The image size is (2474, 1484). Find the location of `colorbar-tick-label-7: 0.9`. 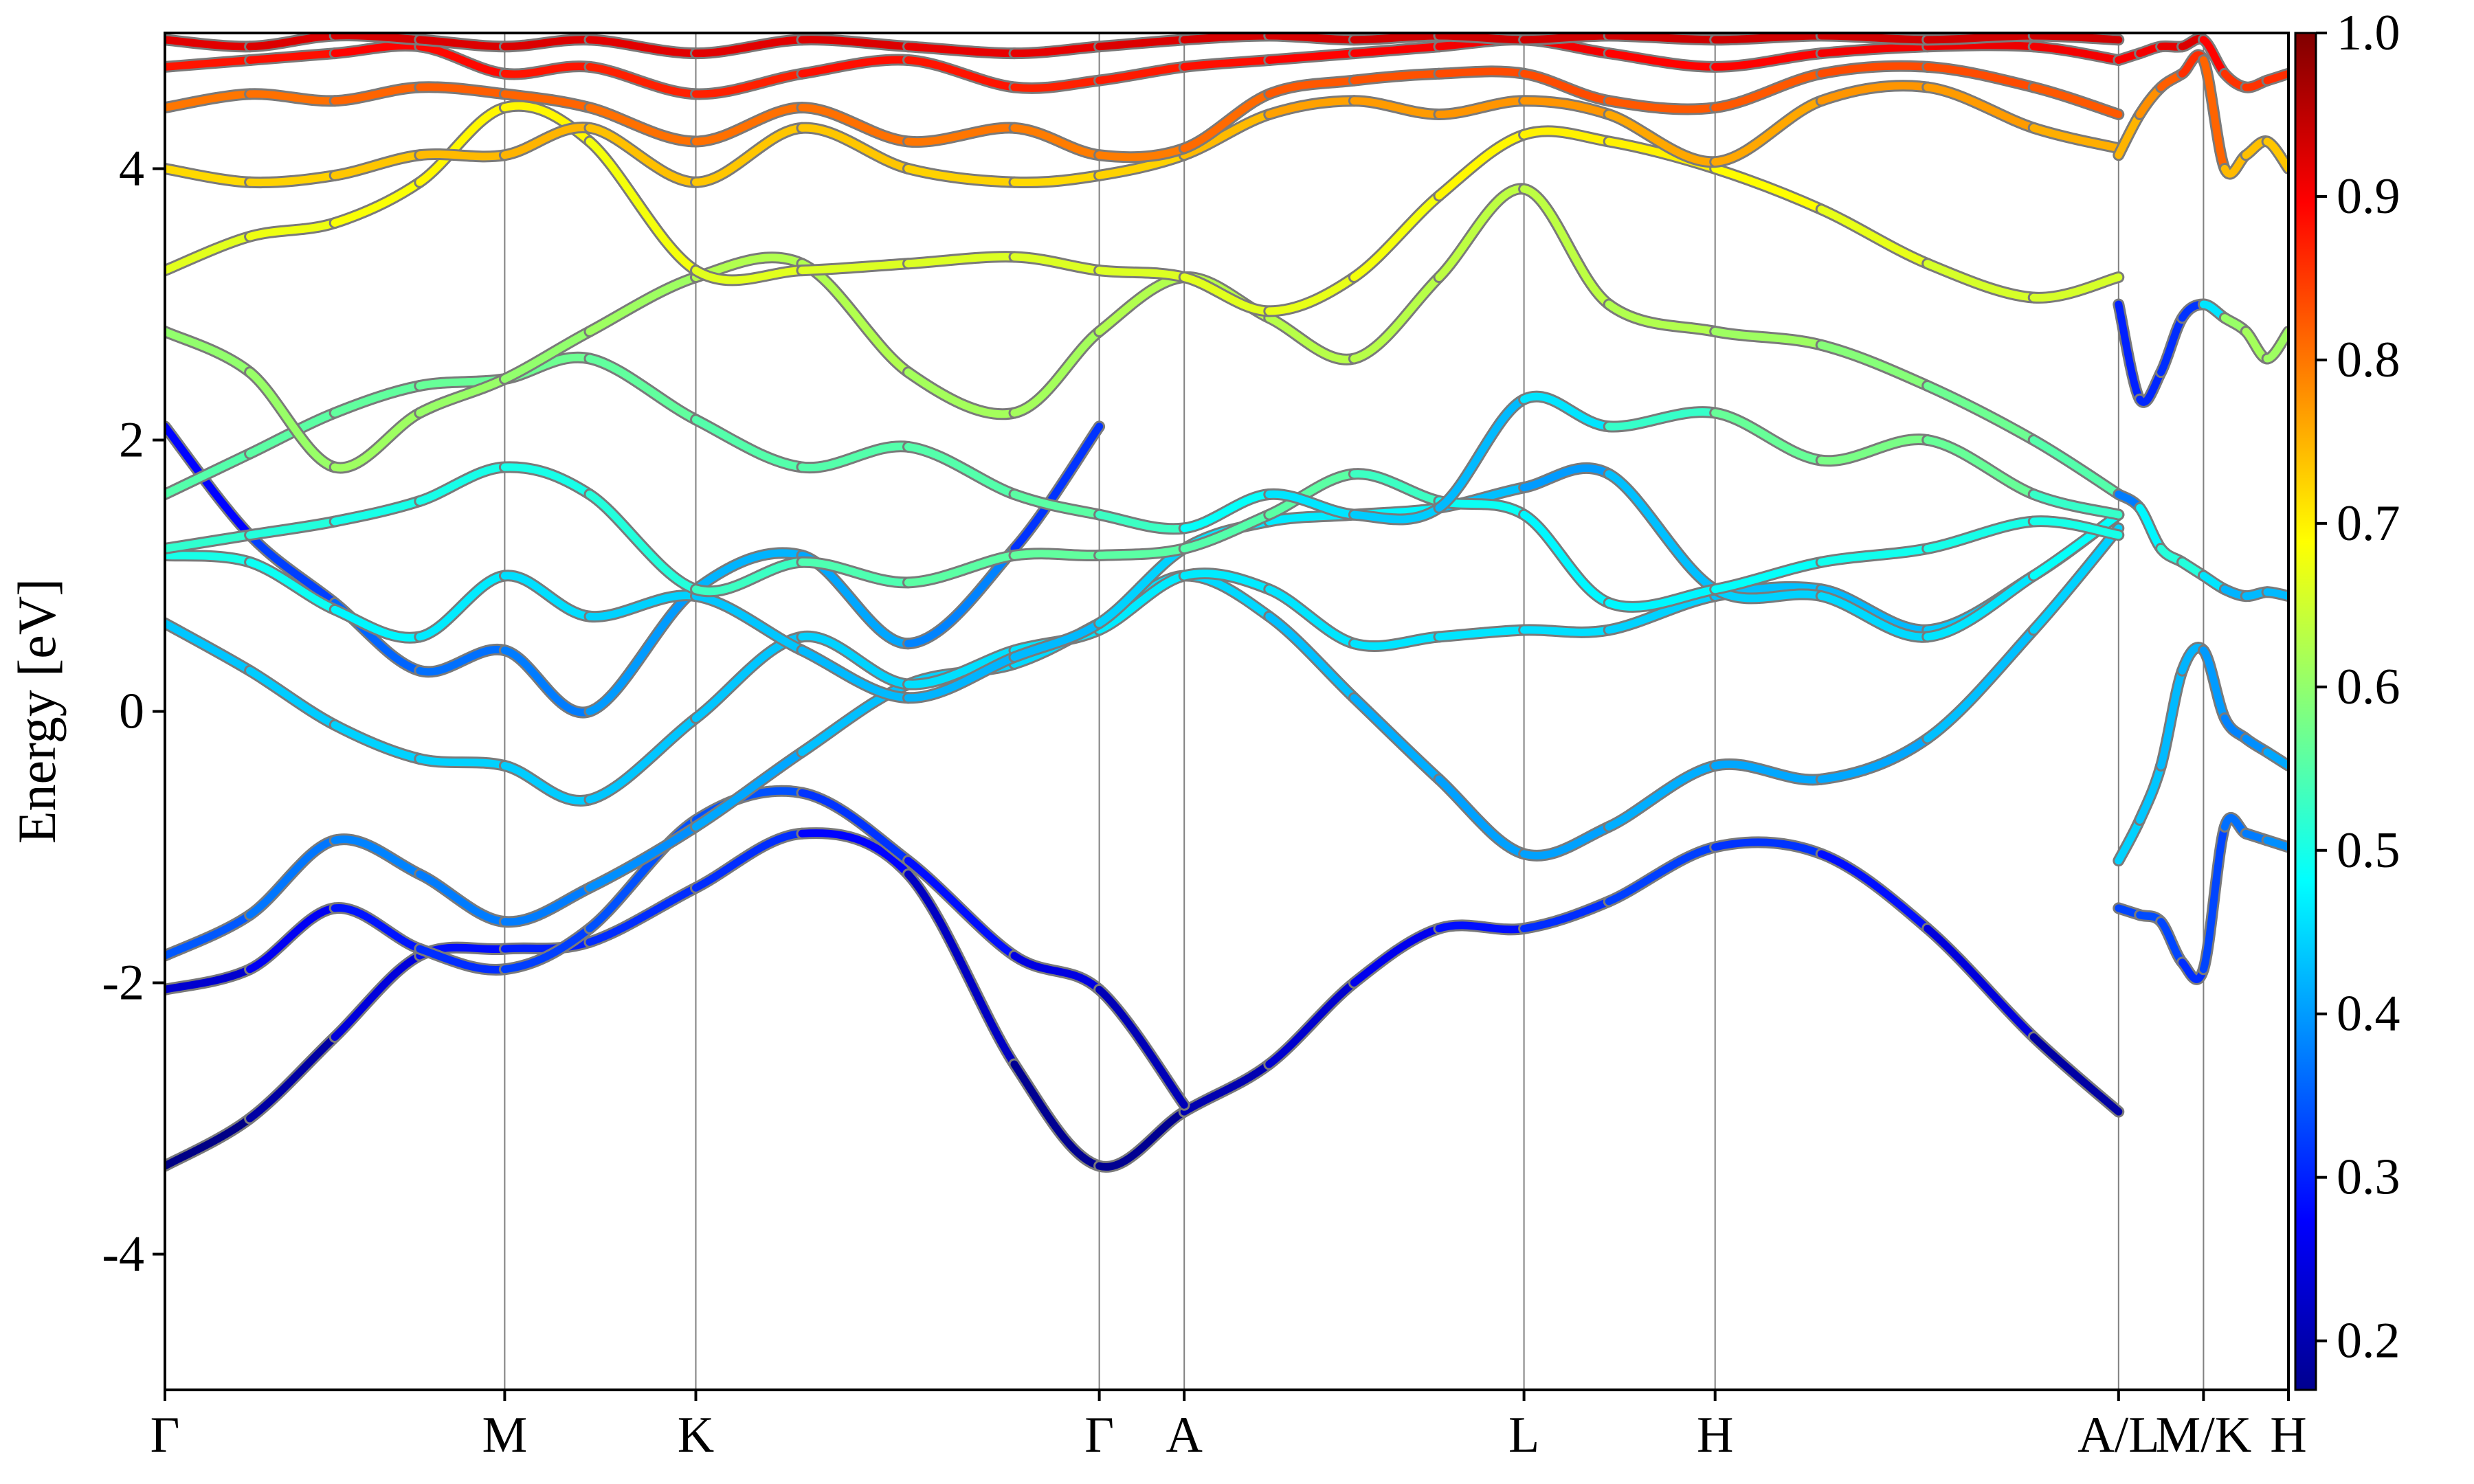

colorbar-tick-label-7: 0.9 is located at coordinates (2368, 197).